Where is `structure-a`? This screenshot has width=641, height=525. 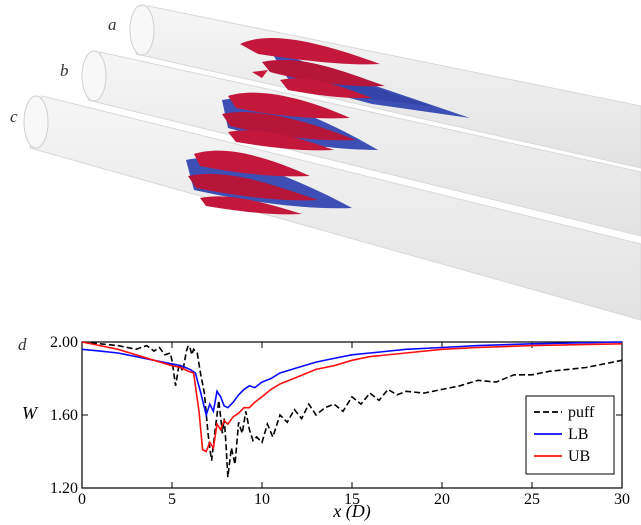
structure-a is located at coordinates (355, 77).